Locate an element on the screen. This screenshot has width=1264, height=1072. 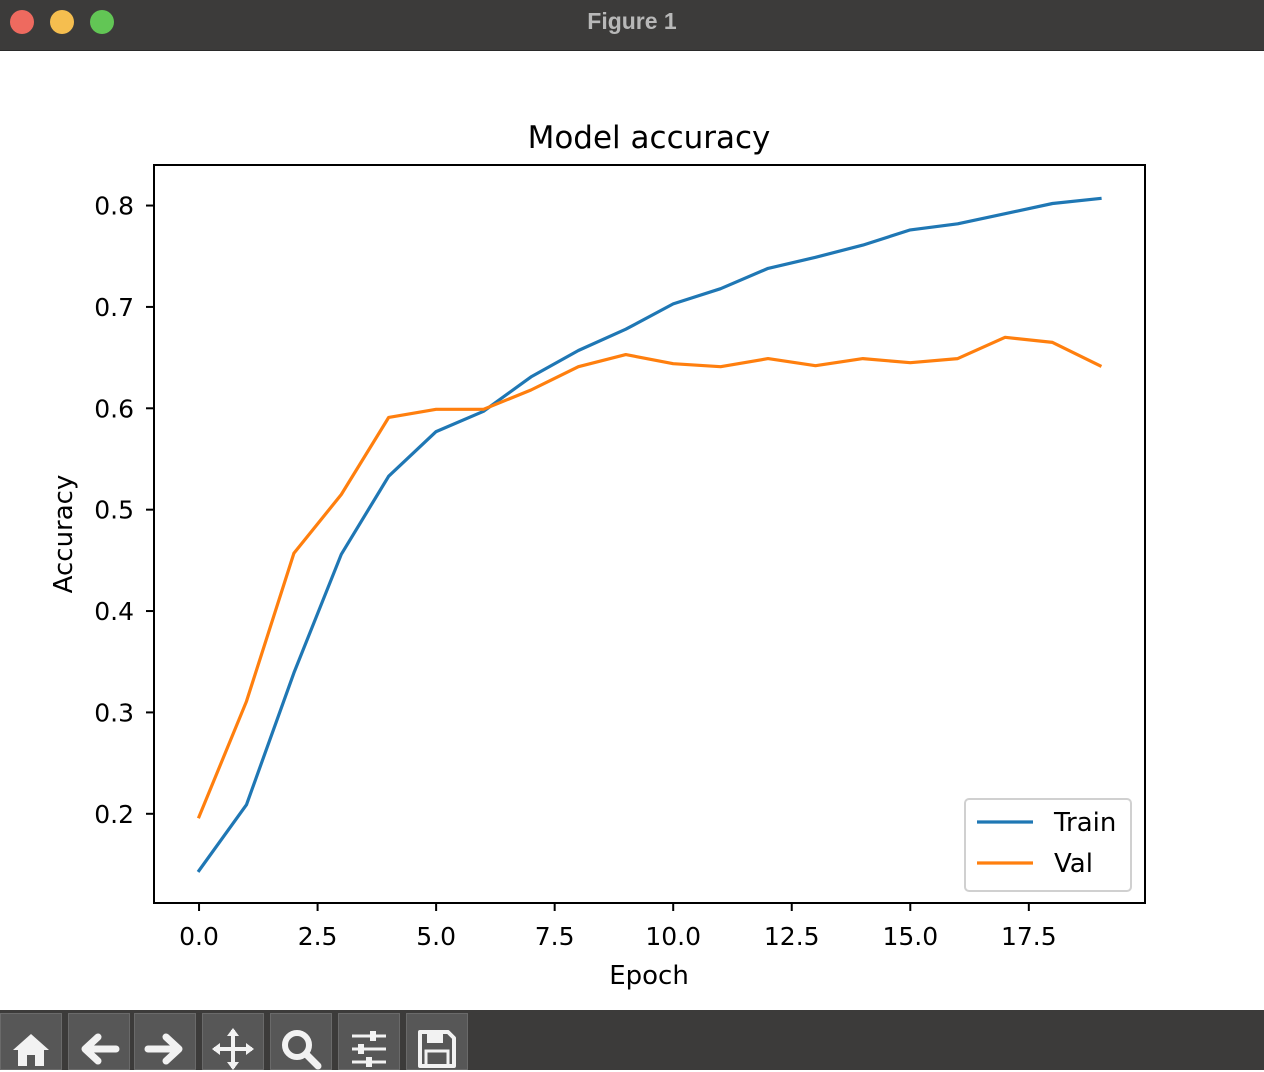
back-arrow-icon is located at coordinates (100, 1048).